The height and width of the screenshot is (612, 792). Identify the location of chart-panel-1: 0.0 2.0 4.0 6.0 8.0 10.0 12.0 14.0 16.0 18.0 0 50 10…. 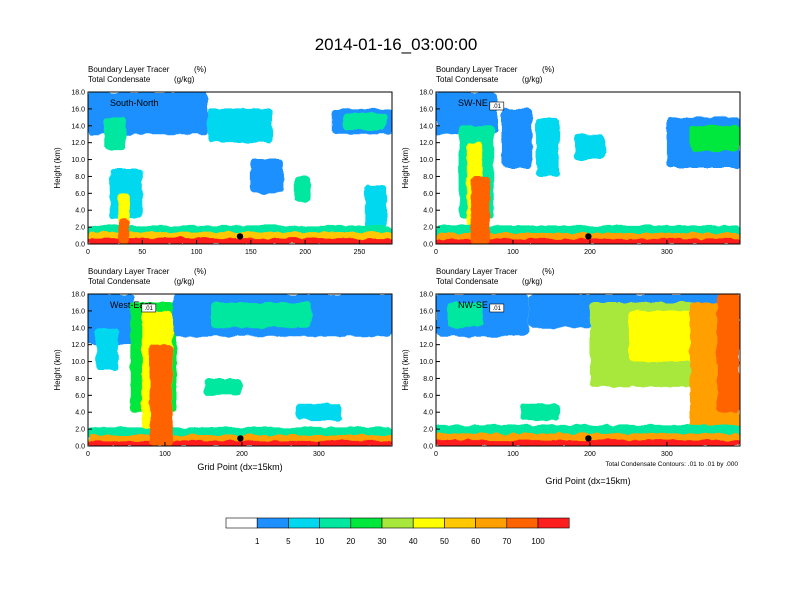
(223, 160).